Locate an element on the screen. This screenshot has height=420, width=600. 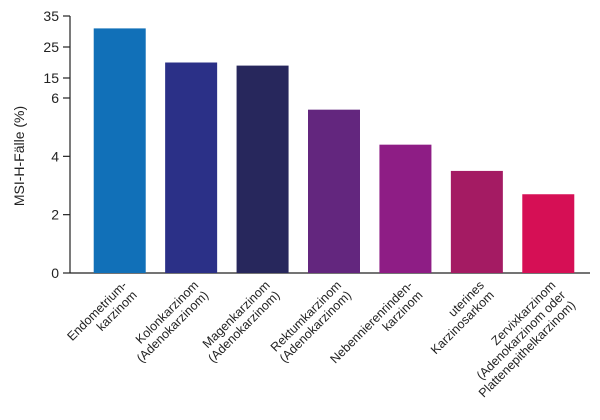
y-tick-label: 2 is located at coordinates (55, 215).